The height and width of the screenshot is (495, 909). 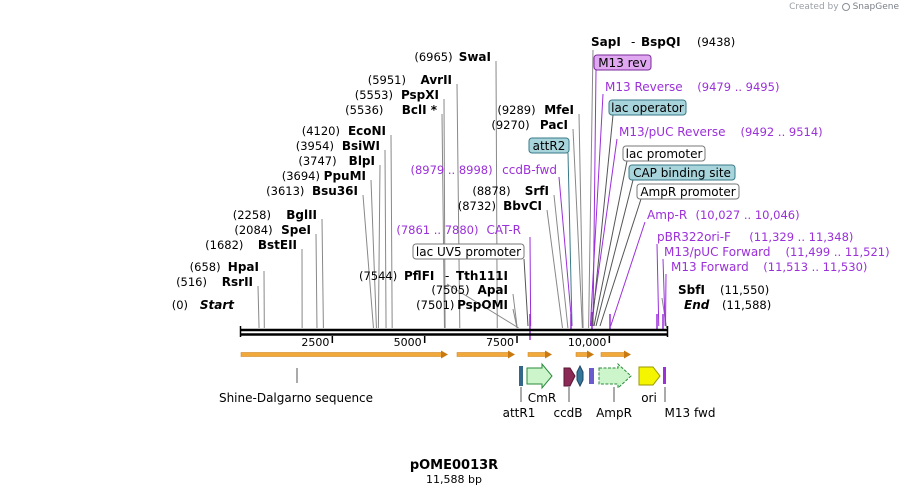 I want to click on enzyme-name: BbvCI, so click(x=522, y=206).